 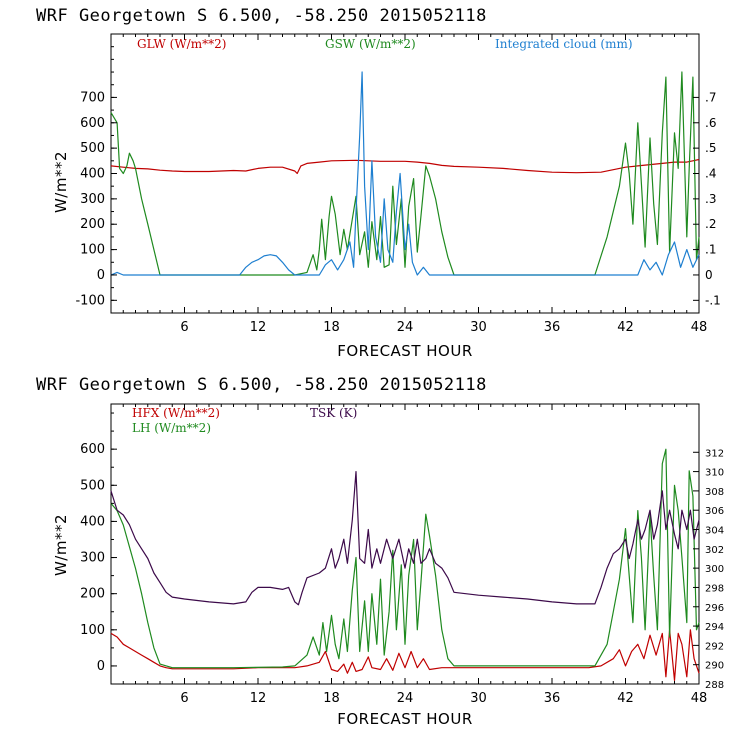 I want to click on top-x-tick-label: 6, so click(x=184, y=327).